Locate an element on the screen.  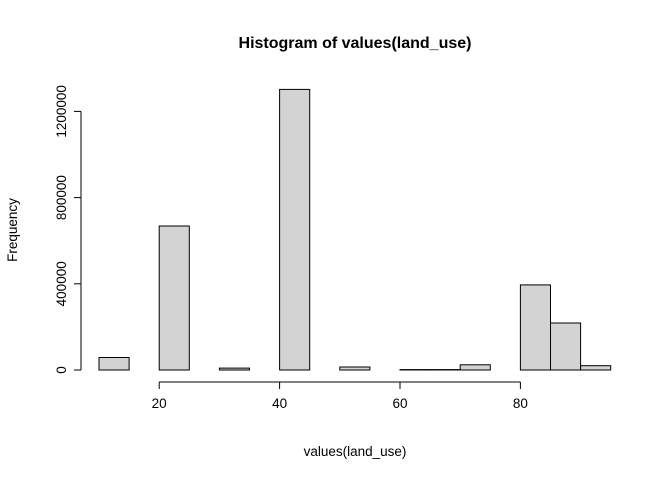
x-axis-label: values(land_use) is located at coordinates (355, 451).